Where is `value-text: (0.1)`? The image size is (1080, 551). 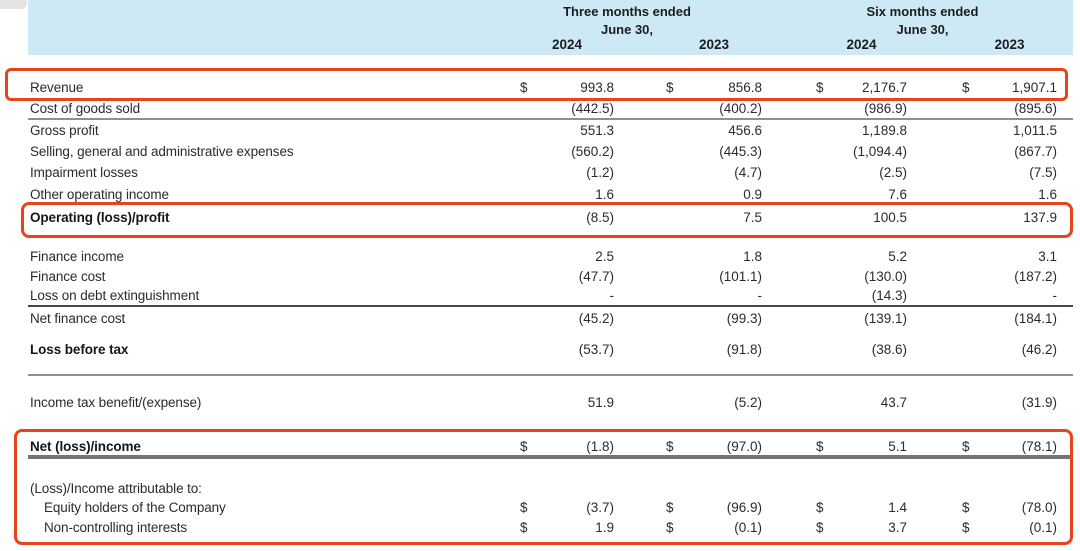
value-text: (0.1) is located at coordinates (748, 527).